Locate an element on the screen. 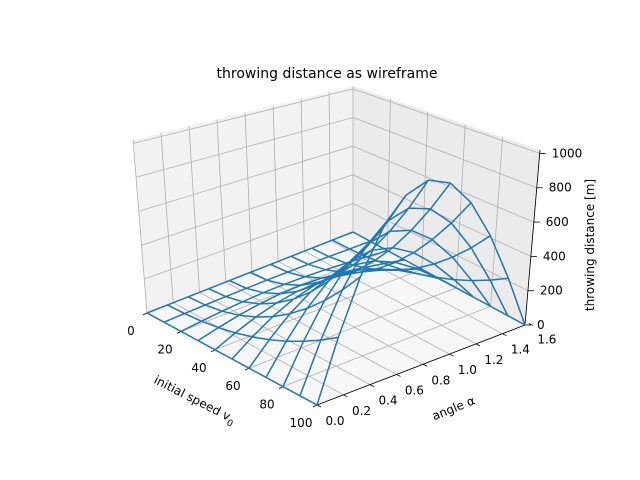  y-tick-label: 1.0 is located at coordinates (467, 370).